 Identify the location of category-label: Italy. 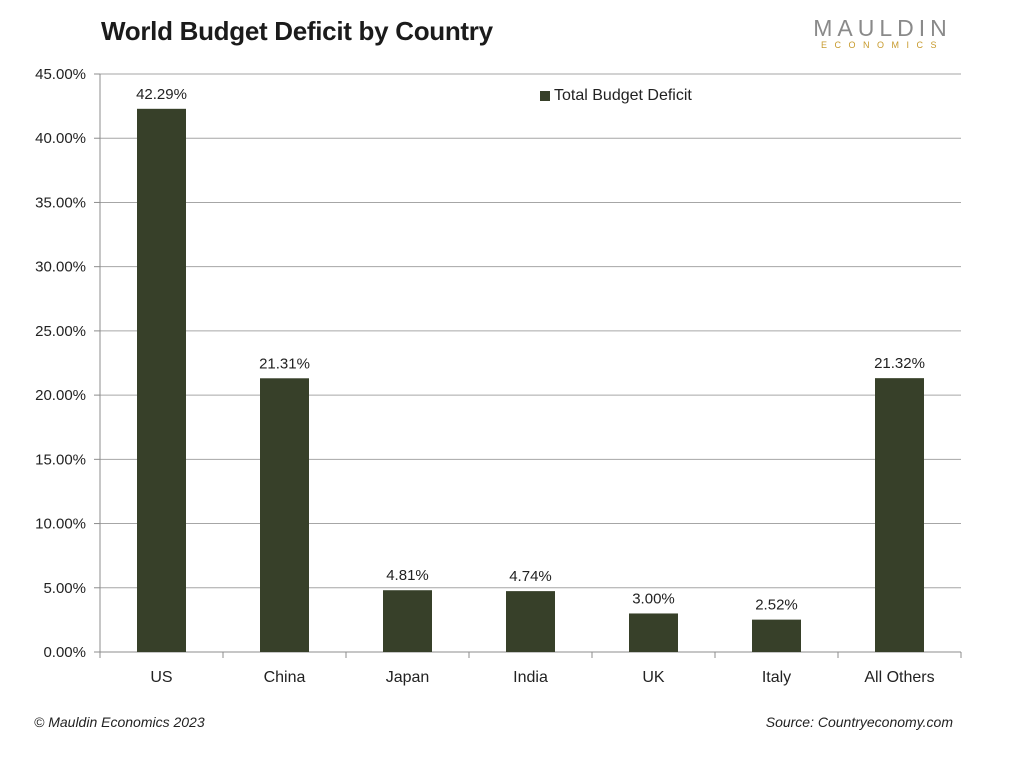
(776, 677).